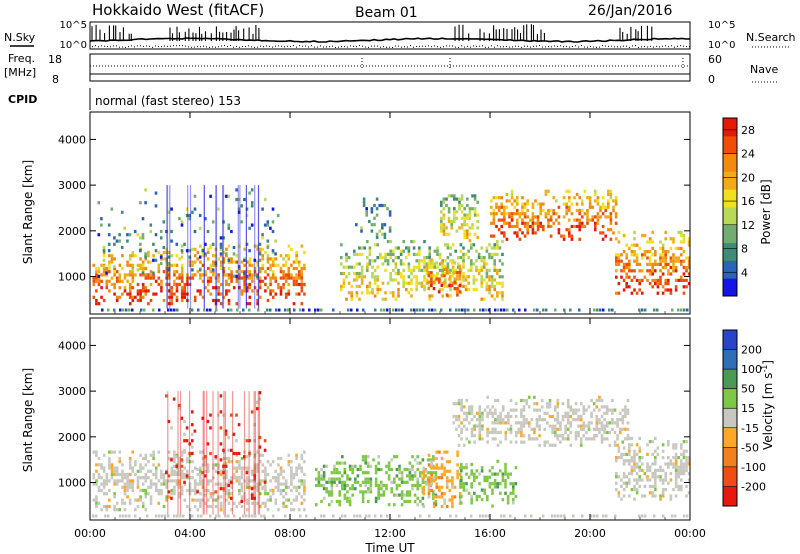 The image size is (800, 554). I want to click on nsearch-label: N.Search, so click(771, 37).